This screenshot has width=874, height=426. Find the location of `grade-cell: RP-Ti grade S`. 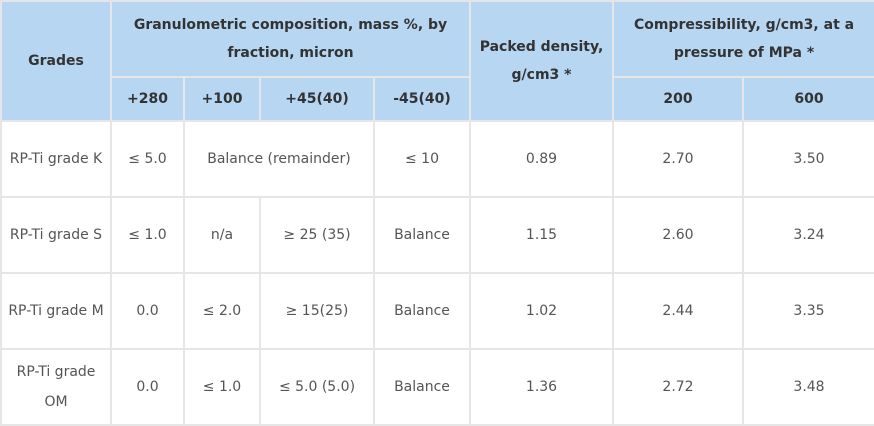

grade-cell: RP-Ti grade S is located at coordinates (56, 235).